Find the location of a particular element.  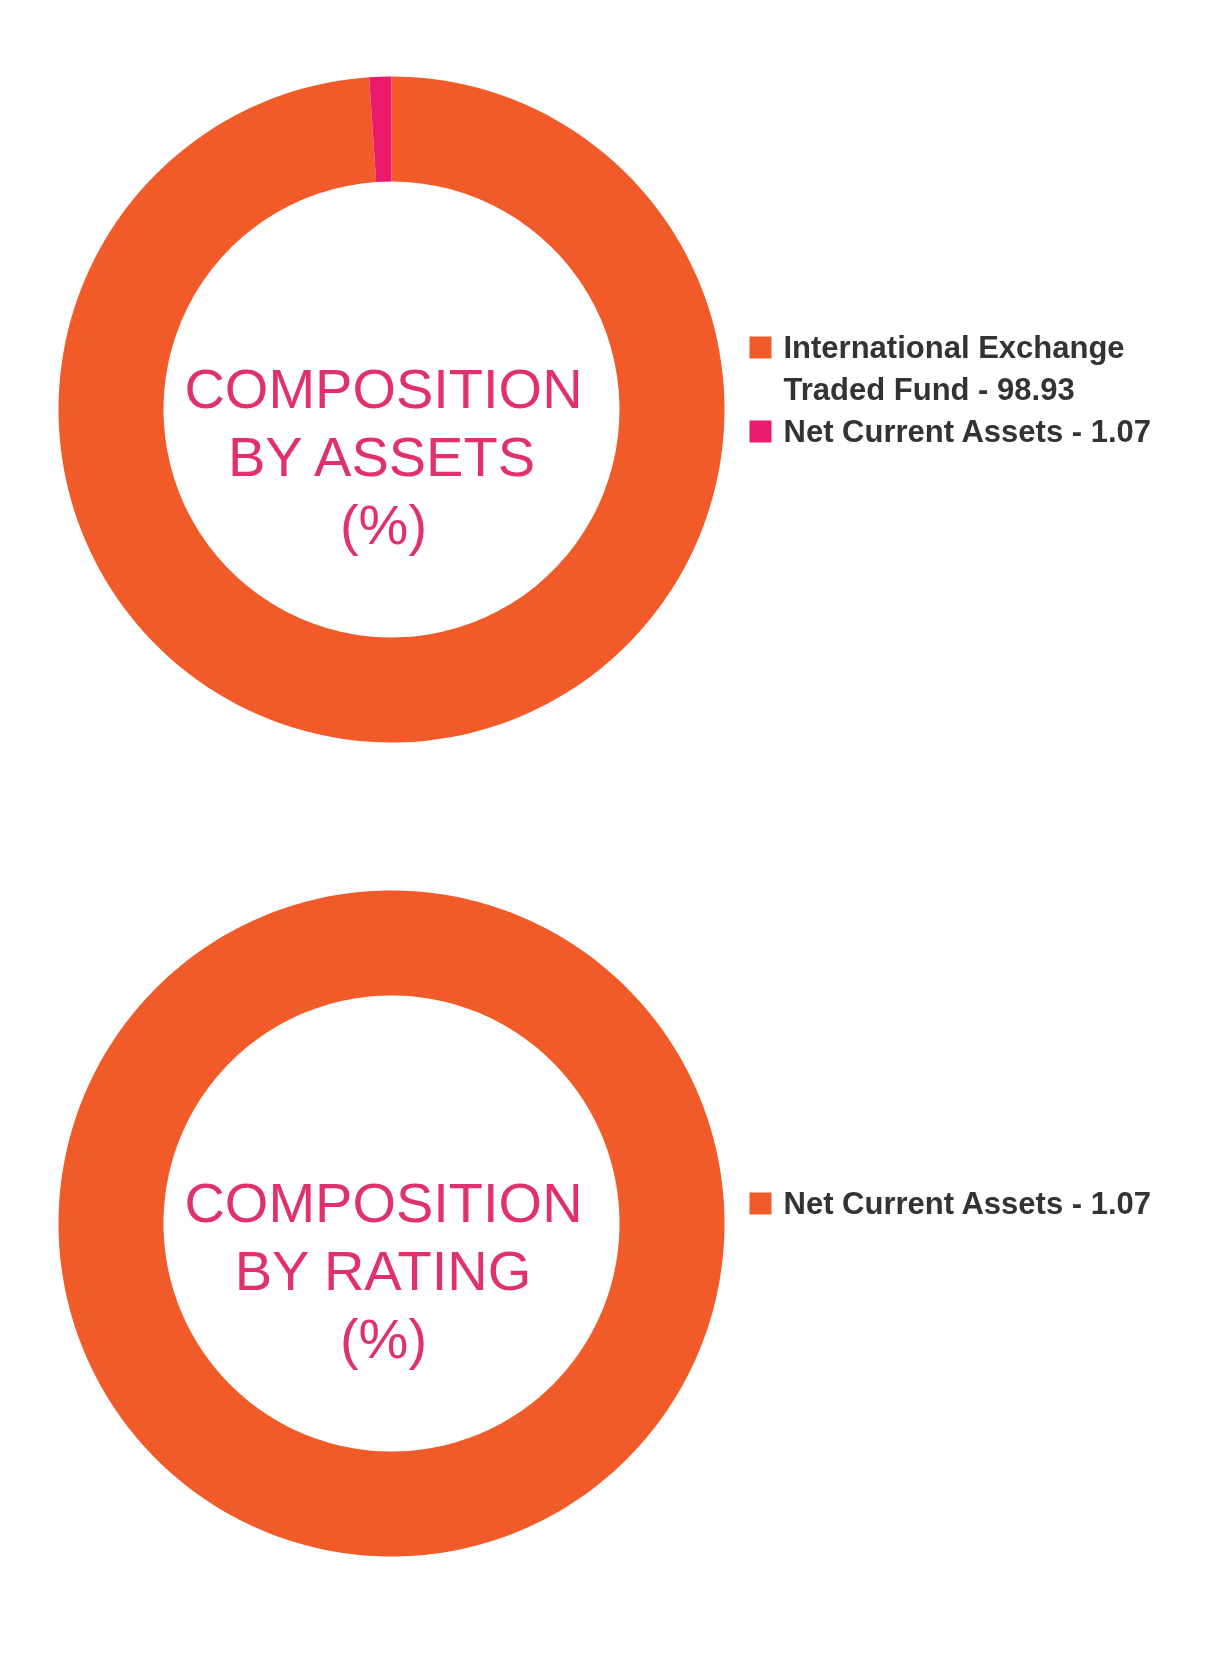

text: COMPOSITION BY ASSETS (%) is located at coordinates (383, 456).